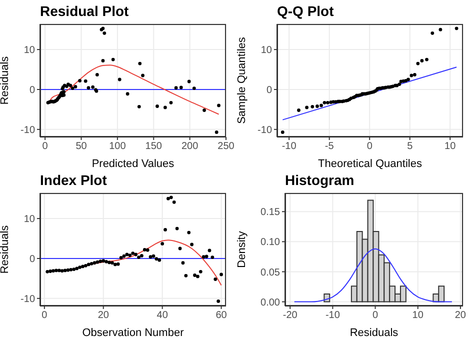 This screenshot has width=474, height=338. What do you see at coordinates (319, 180) in the screenshot?
I see `chart-title: Histogram` at bounding box center [319, 180].